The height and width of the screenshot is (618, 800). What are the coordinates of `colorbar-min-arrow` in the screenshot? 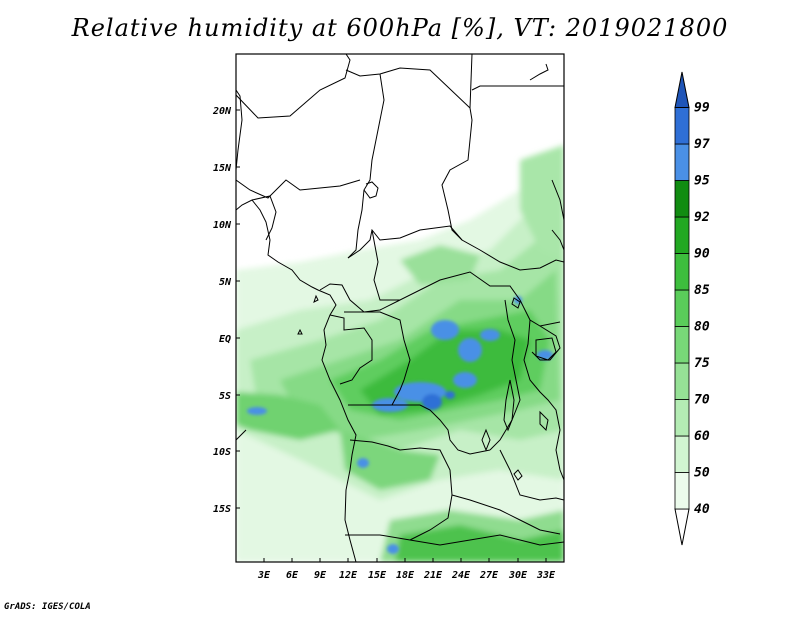 It's located at (682, 527).